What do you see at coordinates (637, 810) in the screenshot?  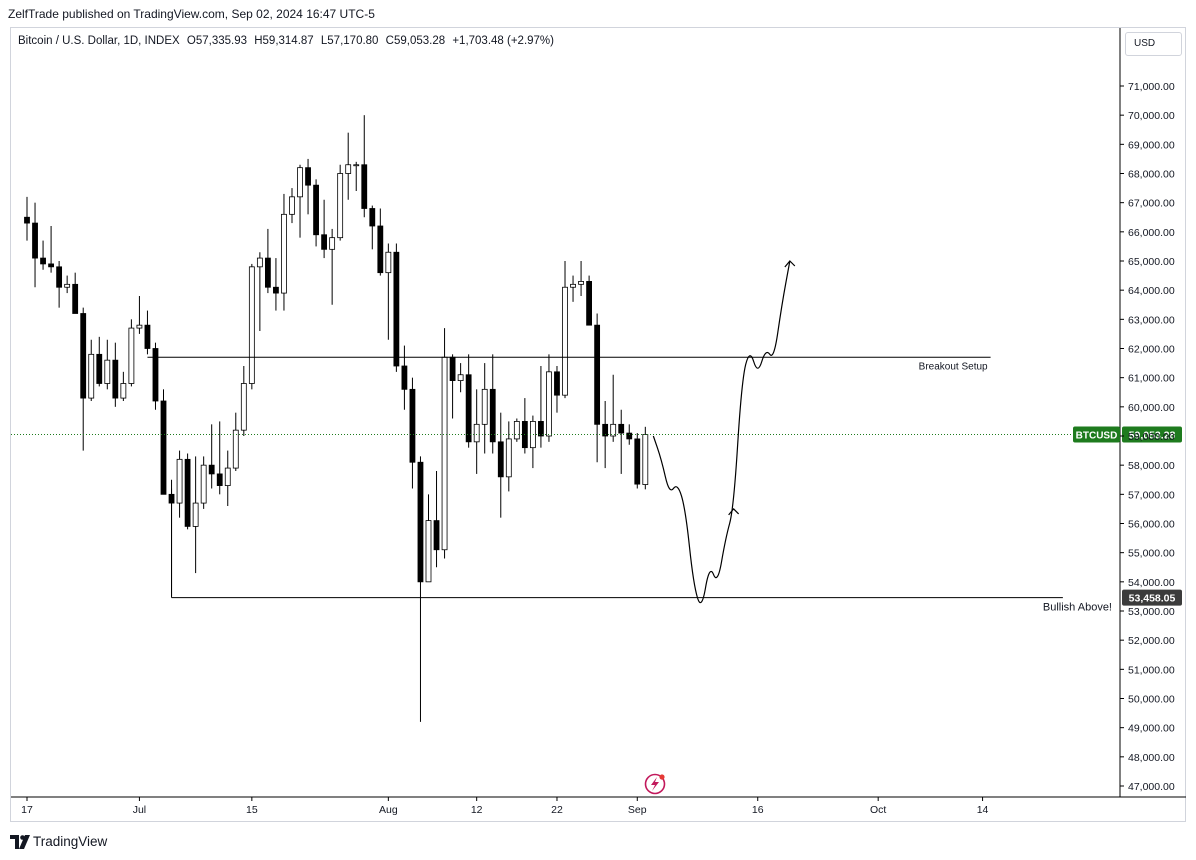 I see `x-tick-label: Sep` at bounding box center [637, 810].